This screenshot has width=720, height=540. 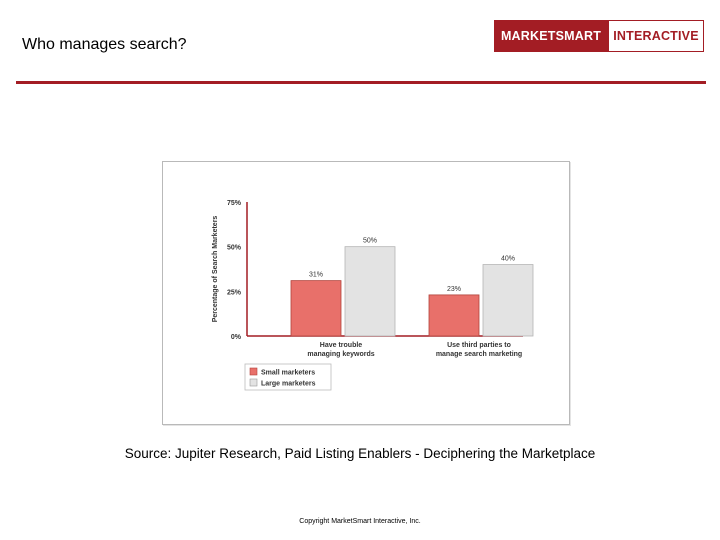 What do you see at coordinates (655, 36) in the screenshot?
I see `logo-right-text: INTERACTIVE` at bounding box center [655, 36].